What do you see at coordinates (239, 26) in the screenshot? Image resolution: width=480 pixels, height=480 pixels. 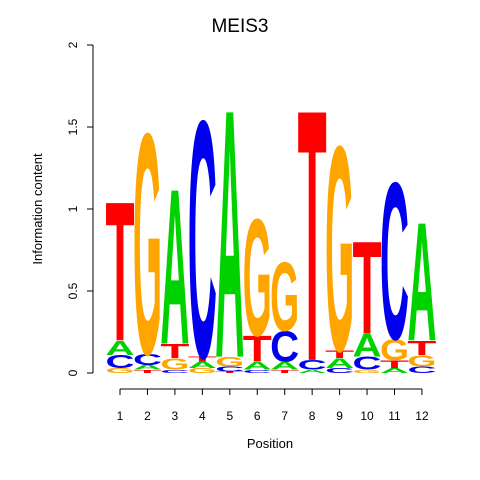 I see `chart-title: MEIS3` at bounding box center [239, 26].